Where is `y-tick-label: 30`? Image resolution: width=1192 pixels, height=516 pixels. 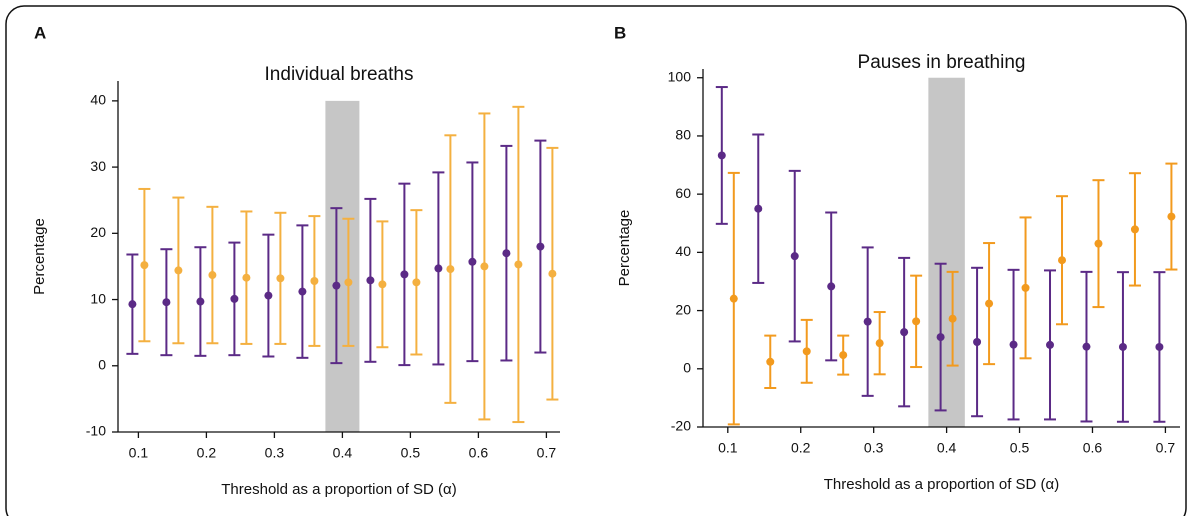
y-tick-label: 30 is located at coordinates (98, 166).